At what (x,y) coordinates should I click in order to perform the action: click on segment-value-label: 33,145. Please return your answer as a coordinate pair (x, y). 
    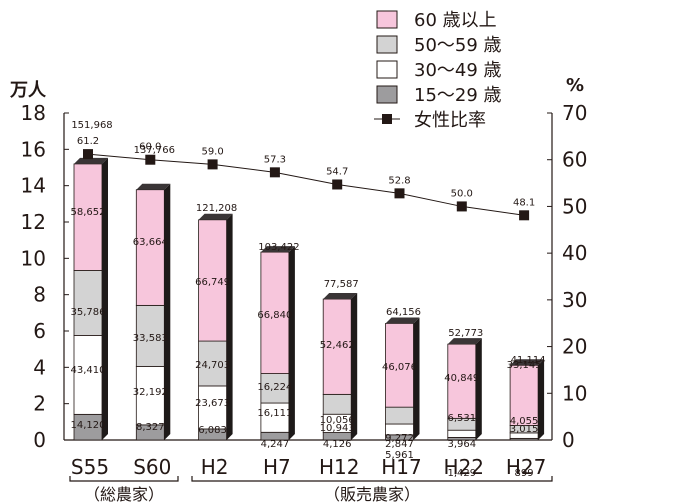
    Looking at the image, I should click on (524, 365).